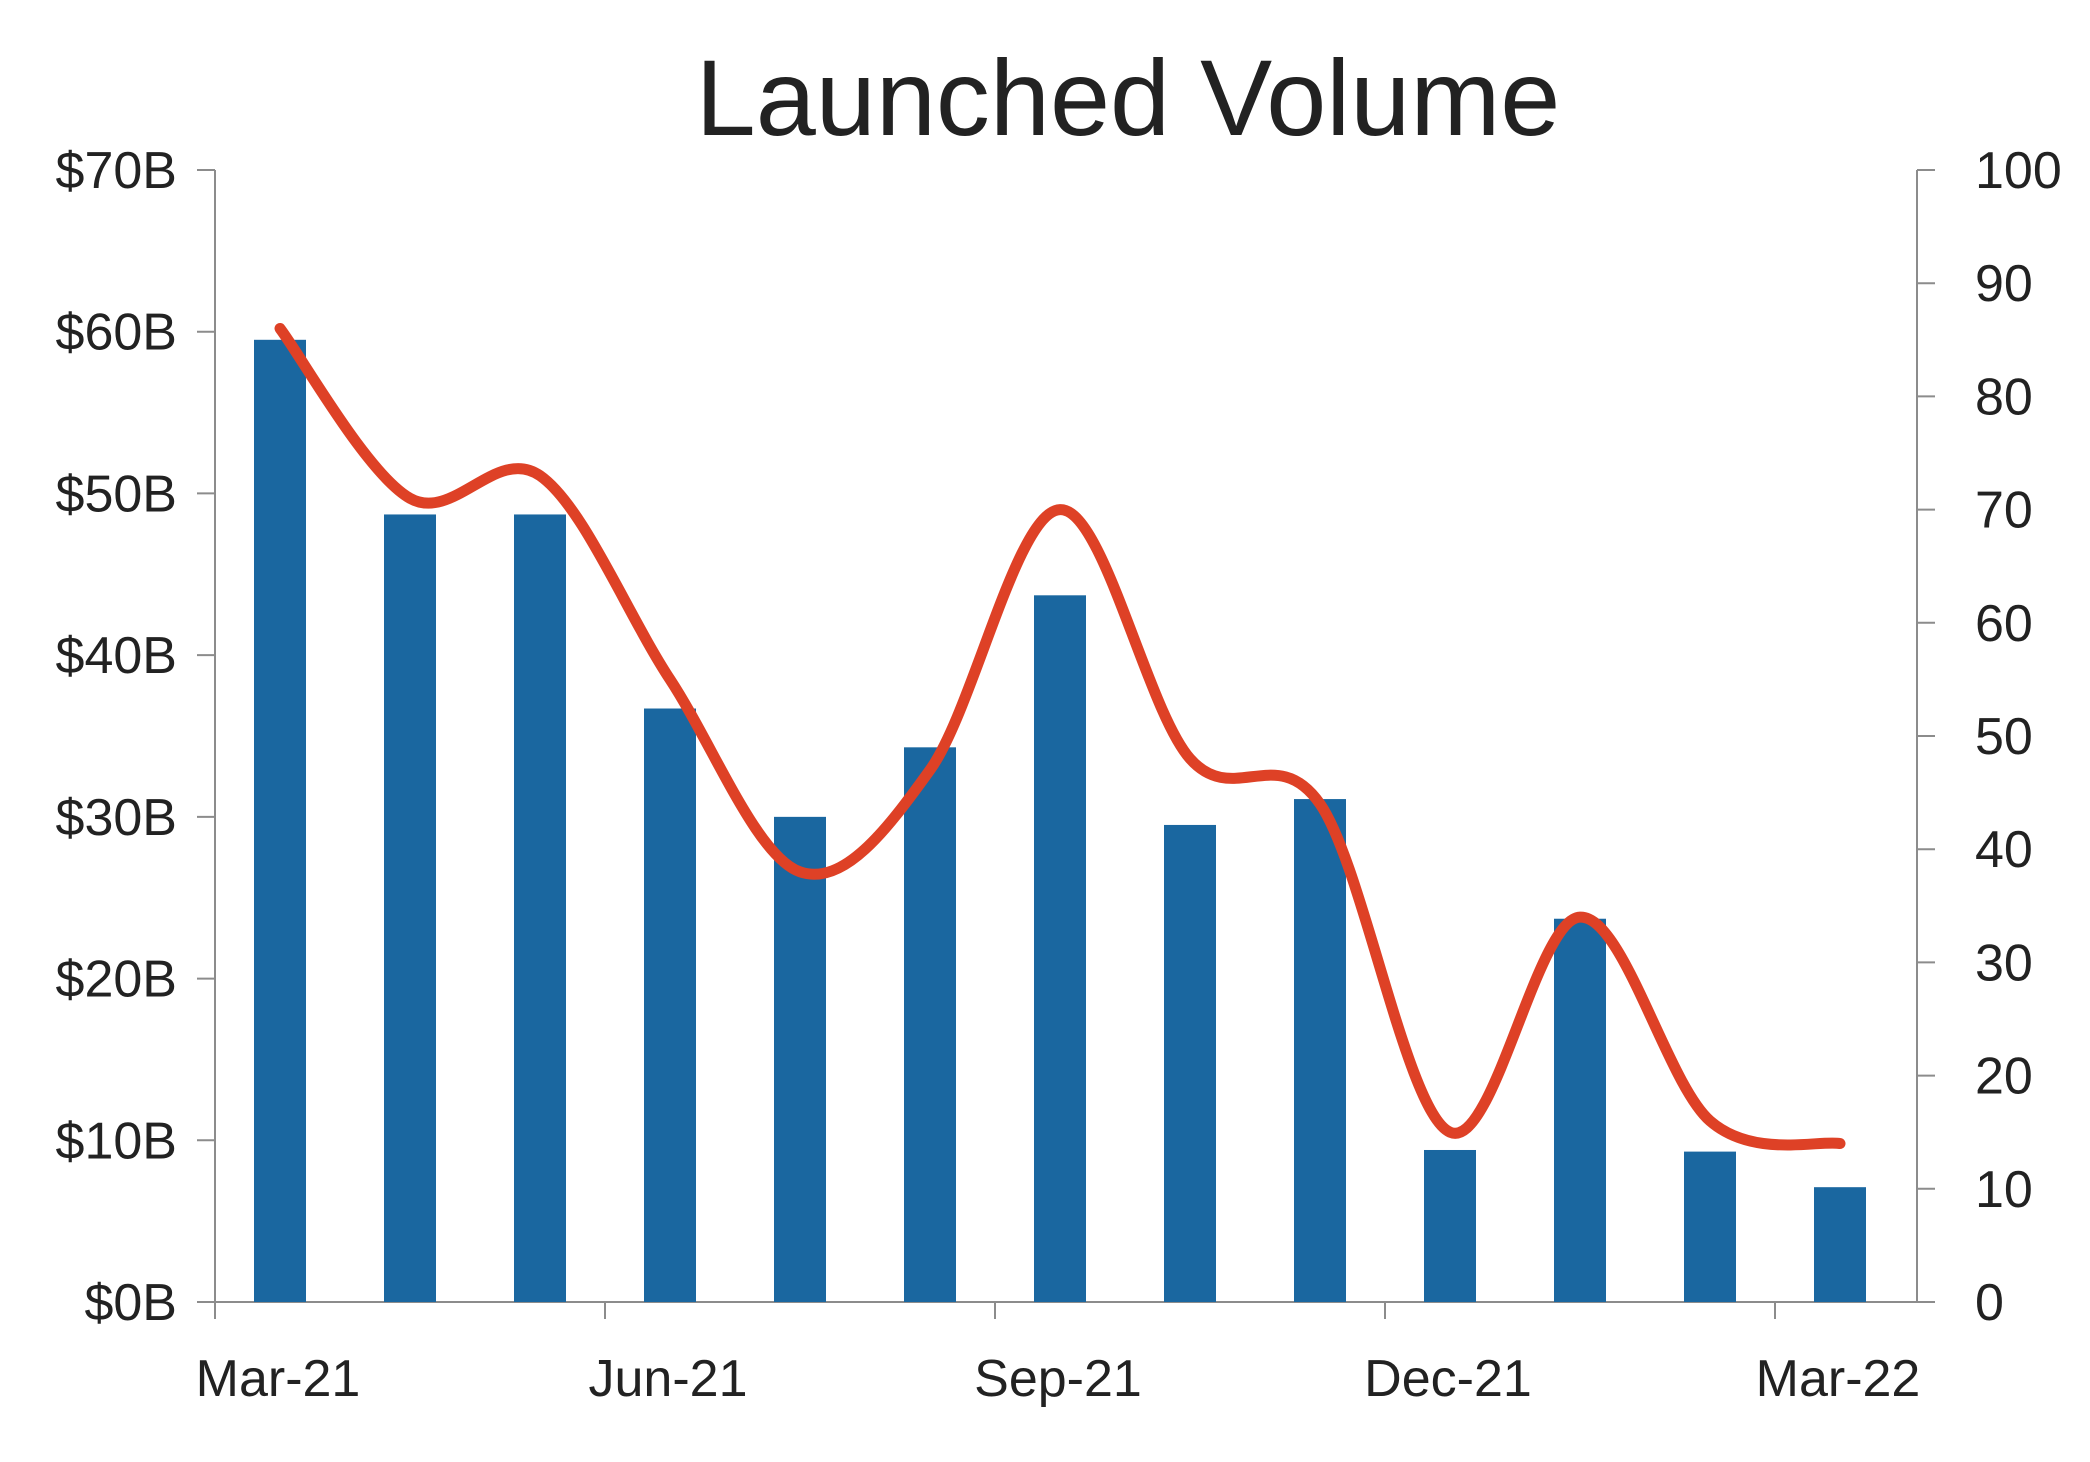 The image size is (2090, 1462). What do you see at coordinates (1989, 1303) in the screenshot?
I see `right-y-tick-label: 0` at bounding box center [1989, 1303].